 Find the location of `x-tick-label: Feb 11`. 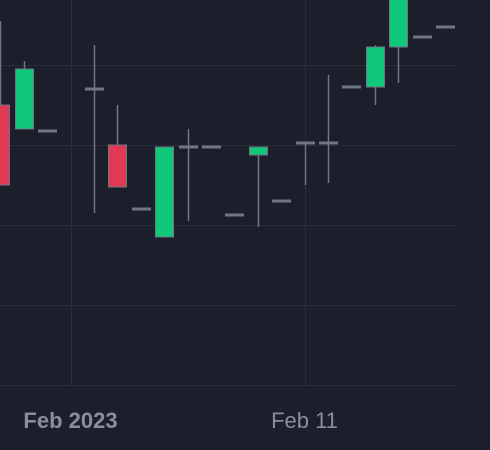

x-tick-label: Feb 11 is located at coordinates (304, 420).